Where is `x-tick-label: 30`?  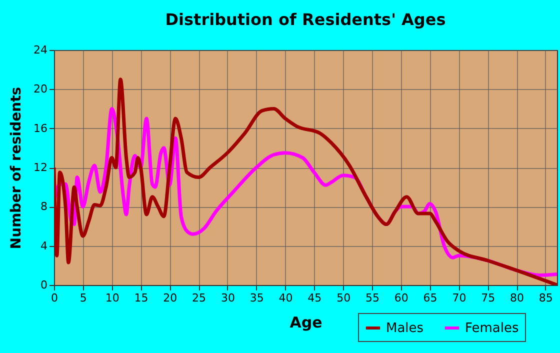
x-tick-label: 30 is located at coordinates (227, 298).